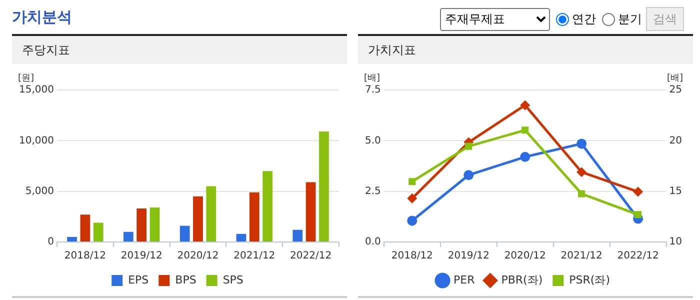 The height and width of the screenshot is (300, 700). Describe the element at coordinates (42, 17) in the screenshot. I see `text: 가치분석` at that location.